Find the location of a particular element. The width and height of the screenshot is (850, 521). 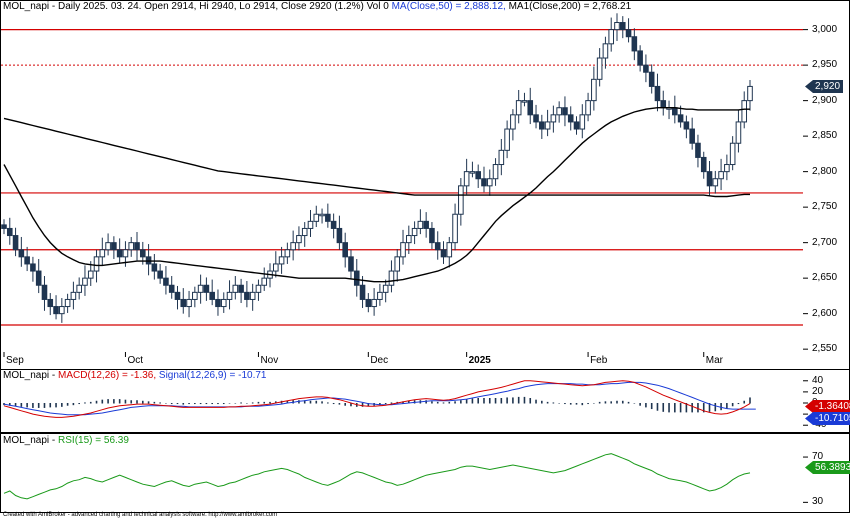

price-y-tick-label: 2,700 is located at coordinates (825, 242).